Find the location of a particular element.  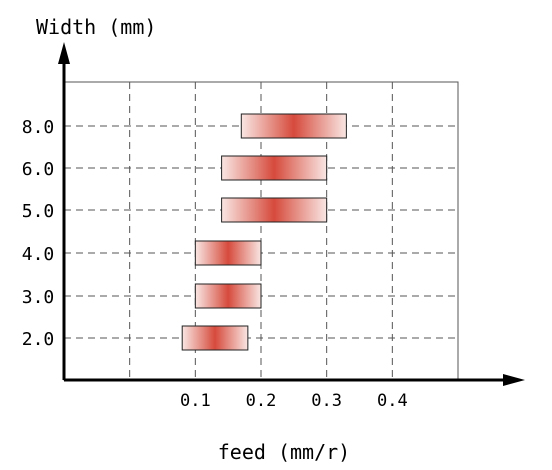

y-axis-label: Width (mm) is located at coordinates (96, 27).